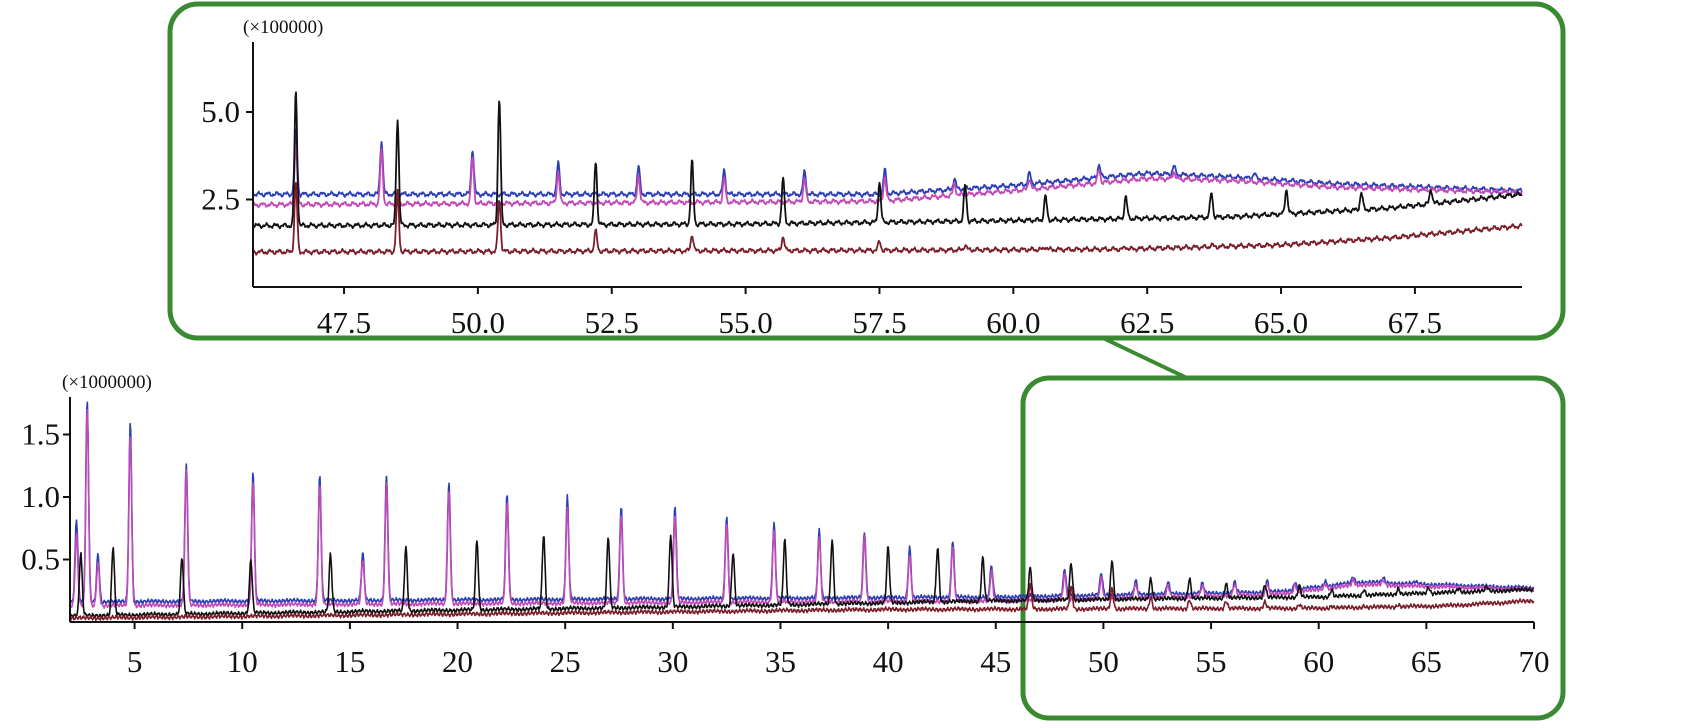 The image size is (1681, 728). I want to click on main-x-tick-label: 35, so click(780, 661).